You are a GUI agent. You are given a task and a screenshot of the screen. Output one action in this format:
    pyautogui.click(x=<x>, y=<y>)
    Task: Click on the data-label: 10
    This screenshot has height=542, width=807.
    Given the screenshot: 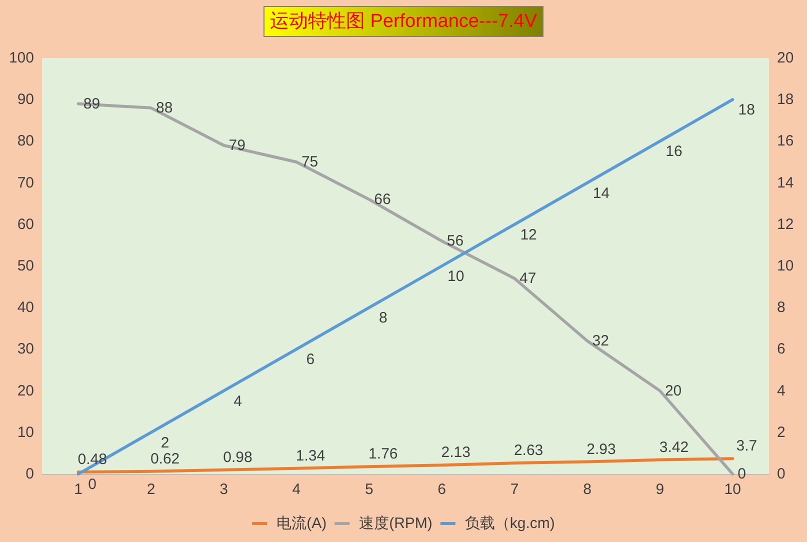 What is the action you would take?
    pyautogui.click(x=456, y=276)
    